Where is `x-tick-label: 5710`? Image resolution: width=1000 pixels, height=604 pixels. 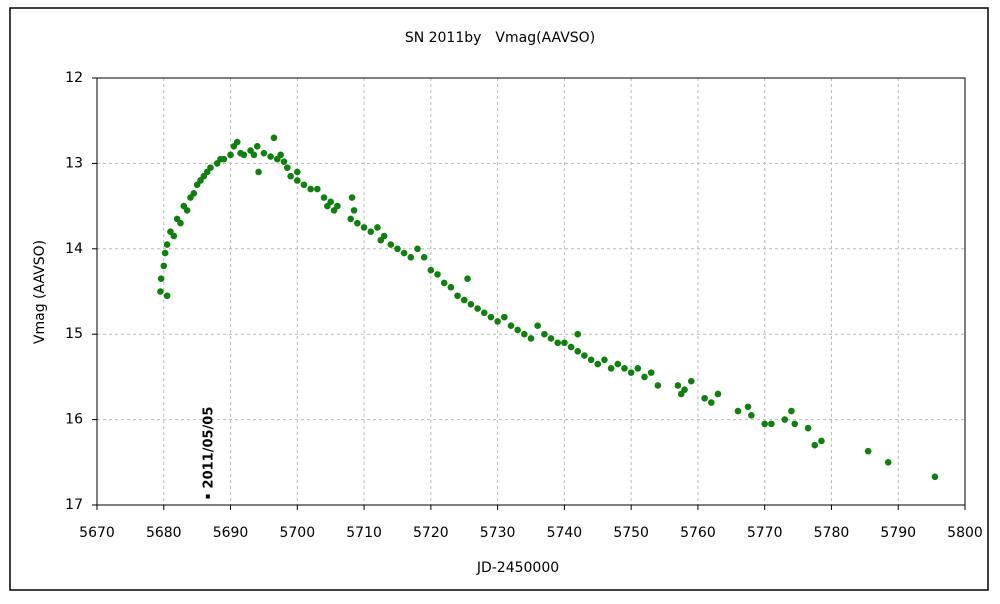 x-tick-label: 5710 is located at coordinates (364, 533).